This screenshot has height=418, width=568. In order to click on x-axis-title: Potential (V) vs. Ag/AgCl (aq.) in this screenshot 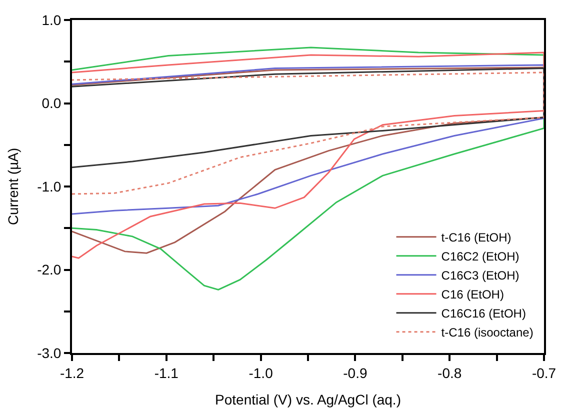, I will do `click(308, 400)`.